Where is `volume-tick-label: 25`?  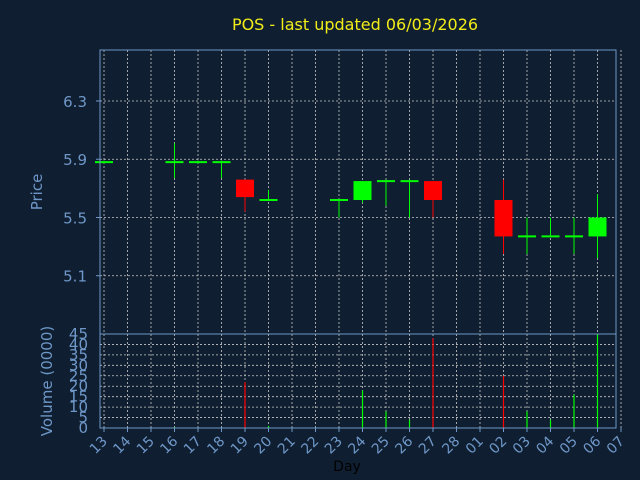
volume-tick-label: 25 is located at coordinates (78, 376).